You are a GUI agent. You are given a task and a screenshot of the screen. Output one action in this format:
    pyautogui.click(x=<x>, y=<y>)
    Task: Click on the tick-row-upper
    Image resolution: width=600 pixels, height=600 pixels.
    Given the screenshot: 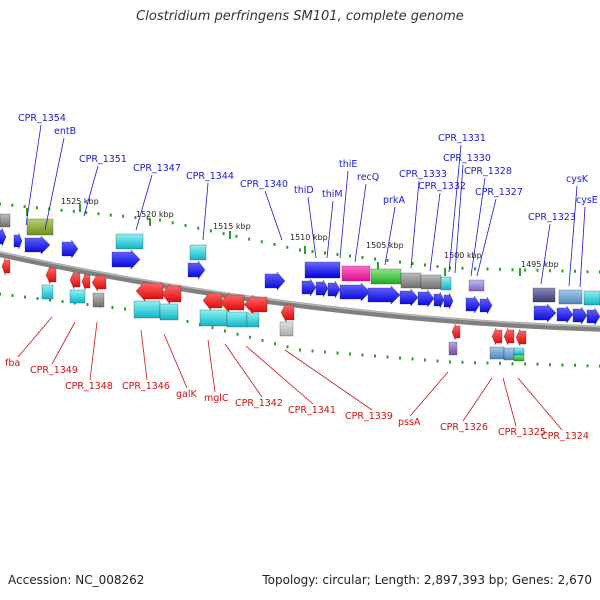 What is the action you would take?
    pyautogui.click(x=300, y=238)
    